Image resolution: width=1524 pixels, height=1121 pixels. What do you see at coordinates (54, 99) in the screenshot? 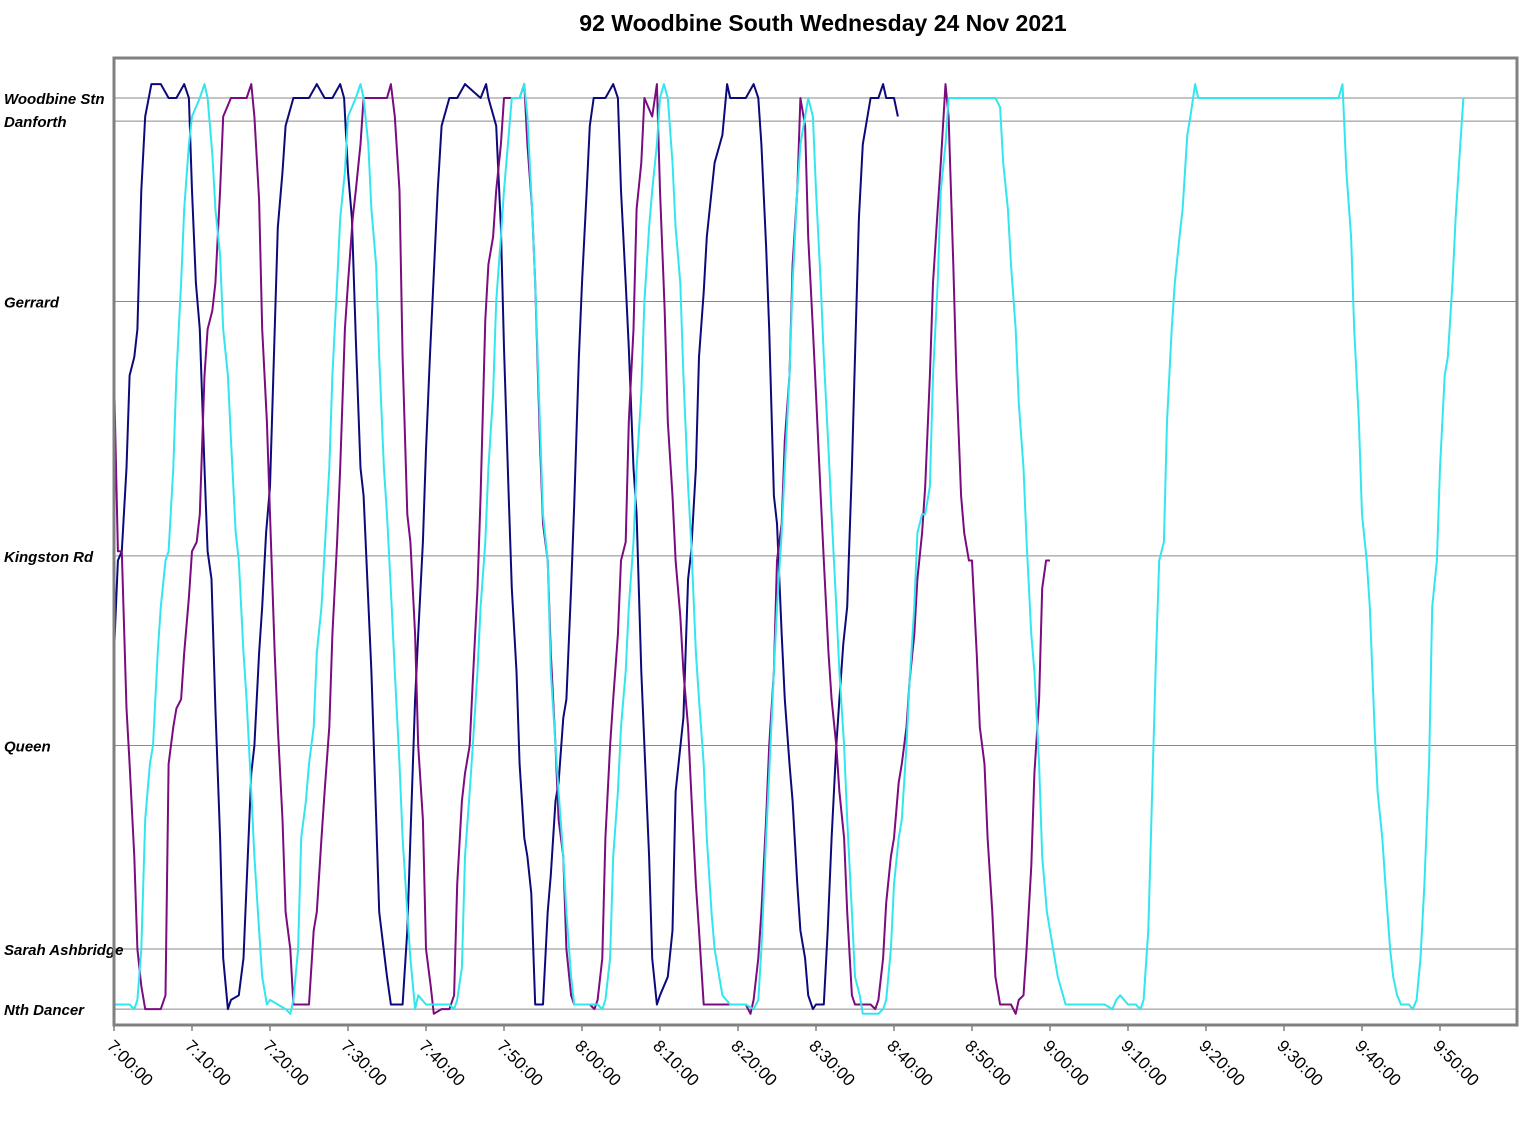
I see `stop-label: Woodbine Stn` at bounding box center [54, 99].